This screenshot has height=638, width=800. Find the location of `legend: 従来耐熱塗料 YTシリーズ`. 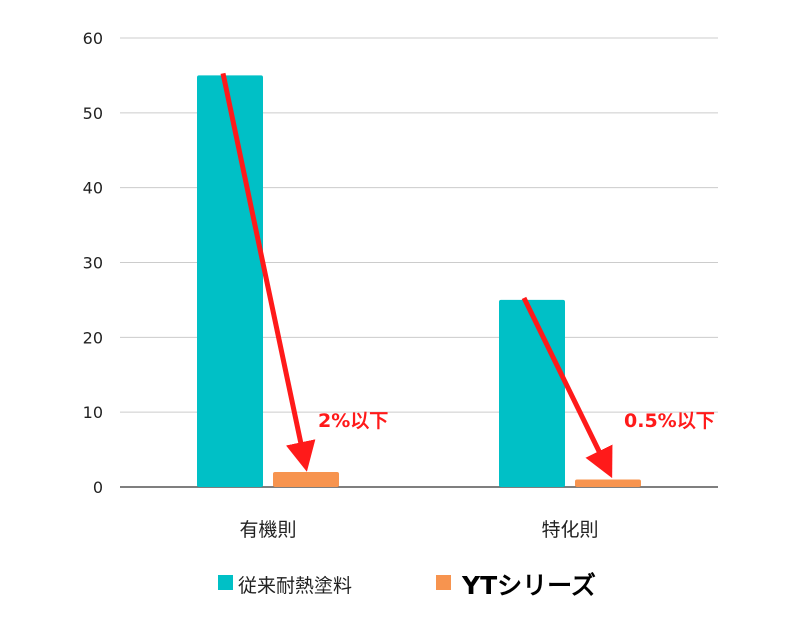

legend: 従来耐熱塗料 YTシリーズ is located at coordinates (407, 585).